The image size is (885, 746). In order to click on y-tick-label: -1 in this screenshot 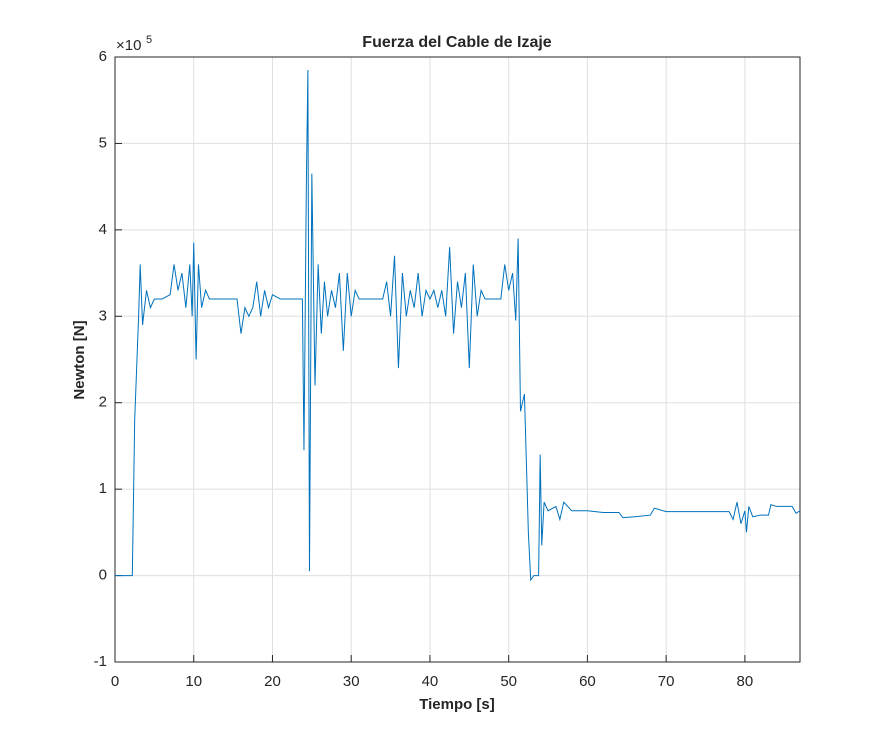, I will do `click(100, 661)`.